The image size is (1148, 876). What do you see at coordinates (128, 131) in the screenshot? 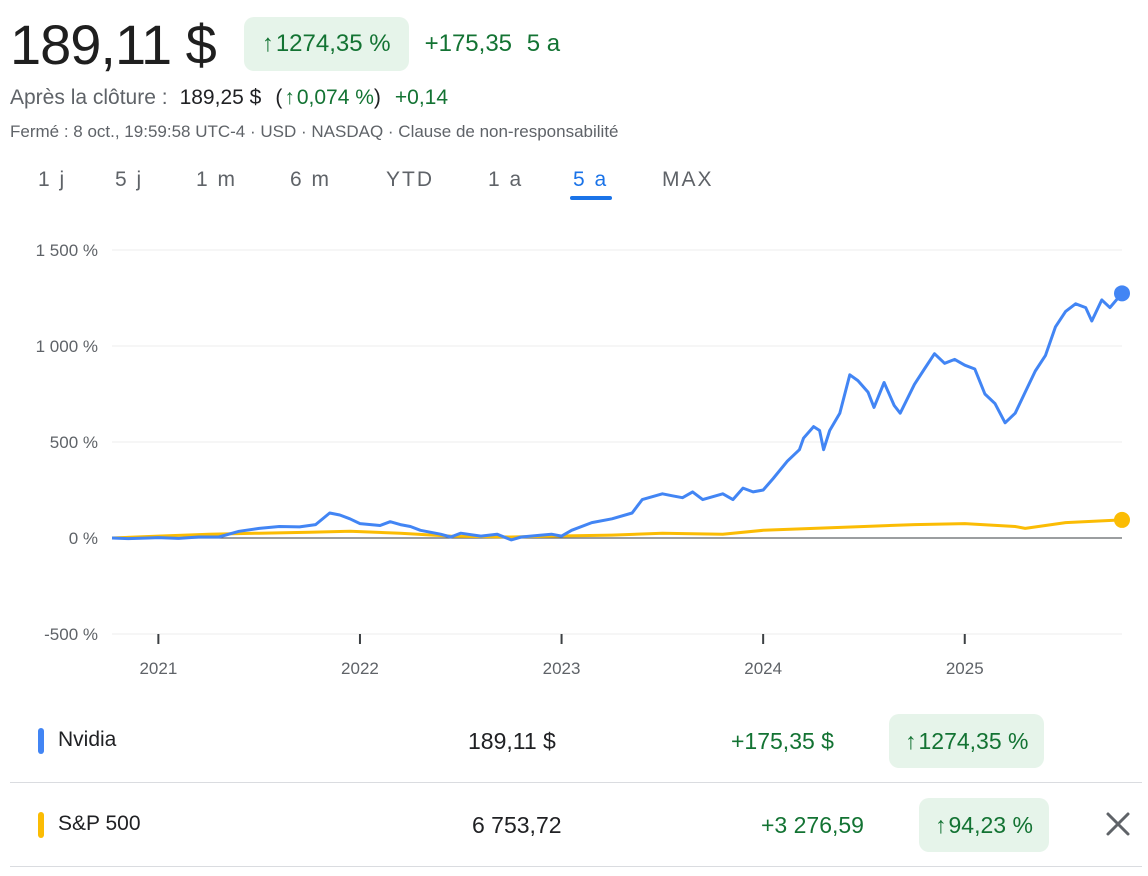
I see `closed-timestamp: Fermé : 8 oct., 19:59:58 UTC-4` at bounding box center [128, 131].